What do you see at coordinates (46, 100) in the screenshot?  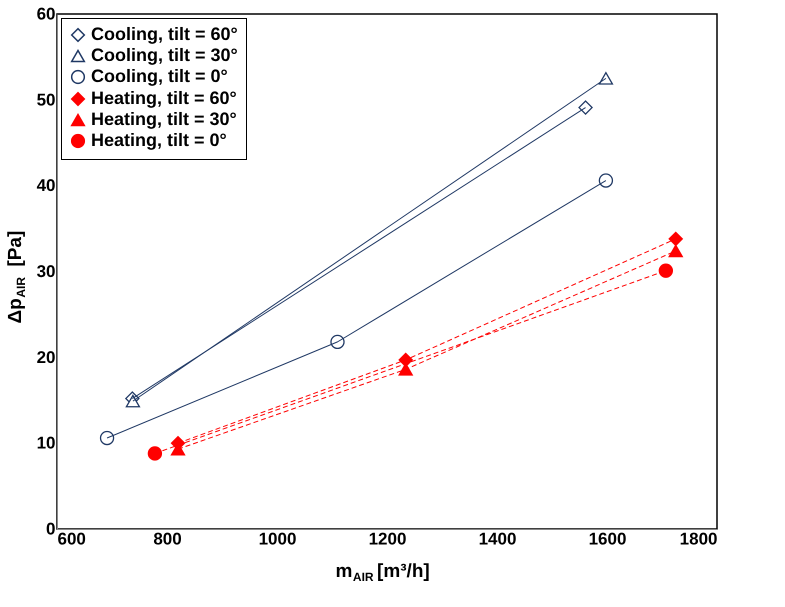 I see `y-tick-label: 50` at bounding box center [46, 100].